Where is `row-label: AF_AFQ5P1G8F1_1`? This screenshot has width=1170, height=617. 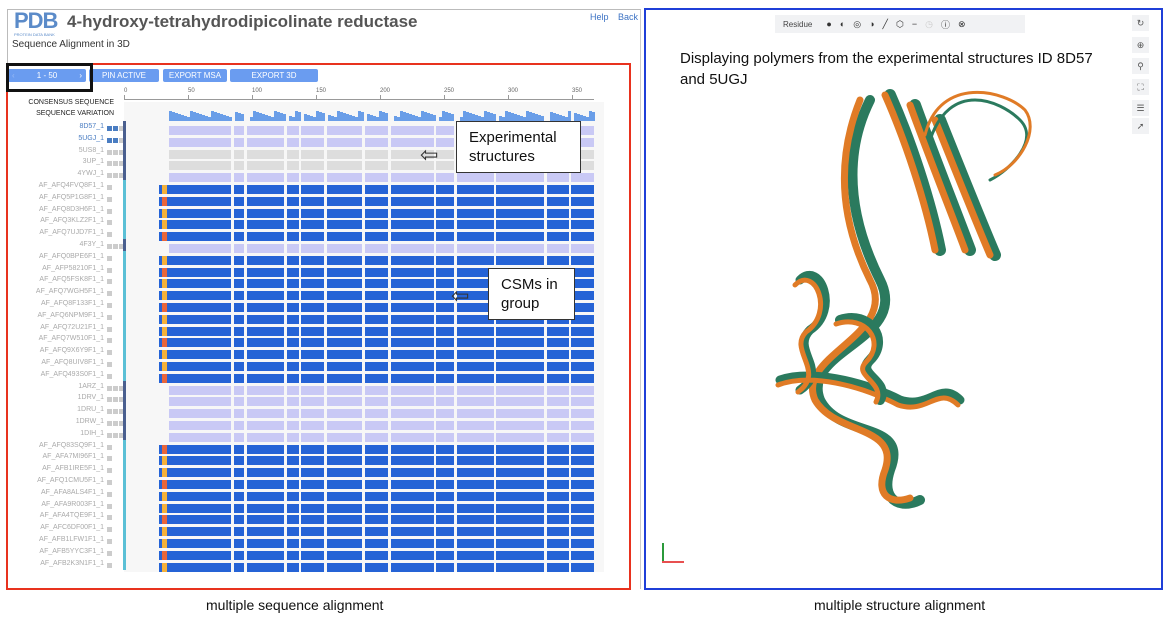 row-label: AF_AFQ5P1G8F1_1 is located at coordinates (71, 197).